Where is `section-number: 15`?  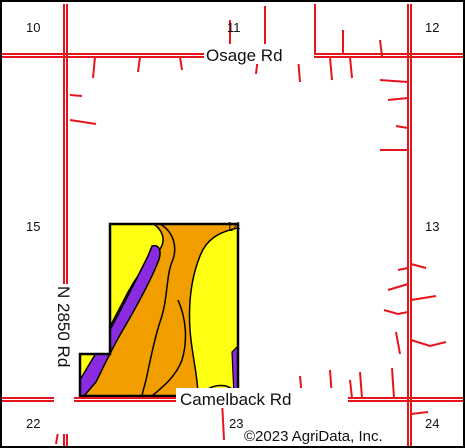 section-number: 15 is located at coordinates (33, 226).